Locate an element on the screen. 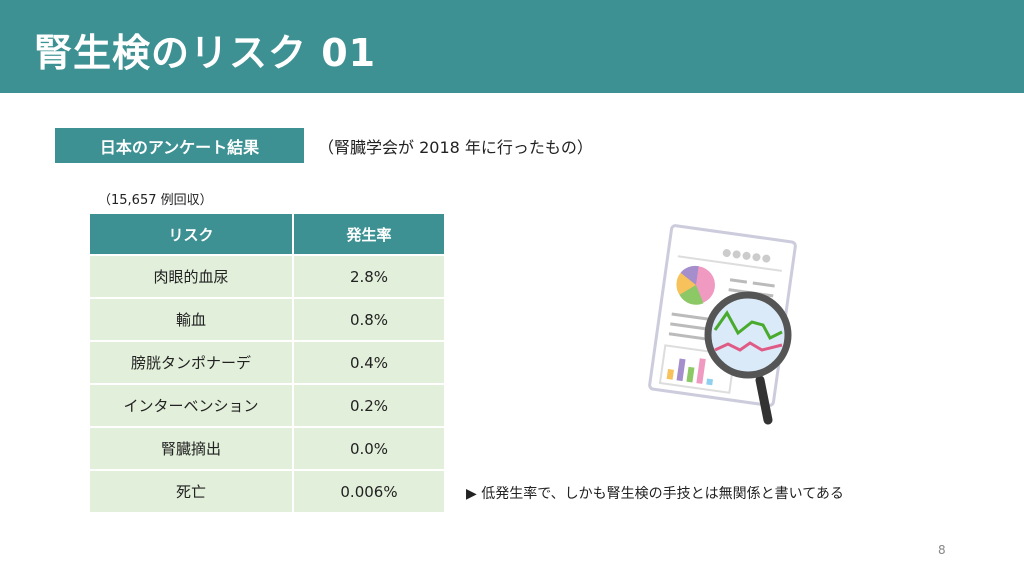 Image resolution: width=1024 pixels, height=576 pixels. table-row: 肉眼的血尿 2.8% is located at coordinates (267, 276).